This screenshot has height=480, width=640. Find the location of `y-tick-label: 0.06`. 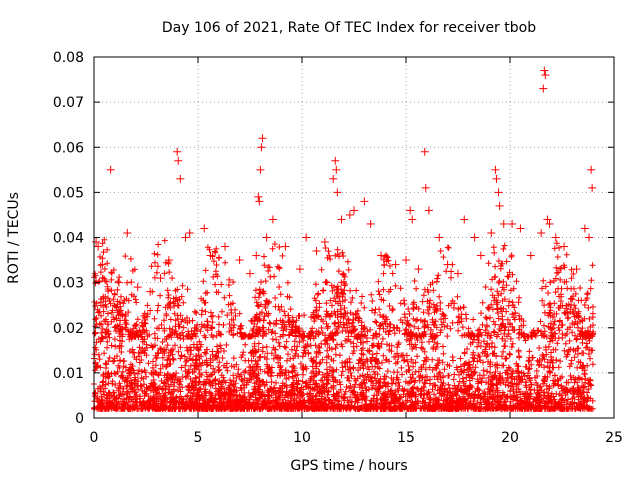

y-tick-label: 0.06 is located at coordinates (68, 148).